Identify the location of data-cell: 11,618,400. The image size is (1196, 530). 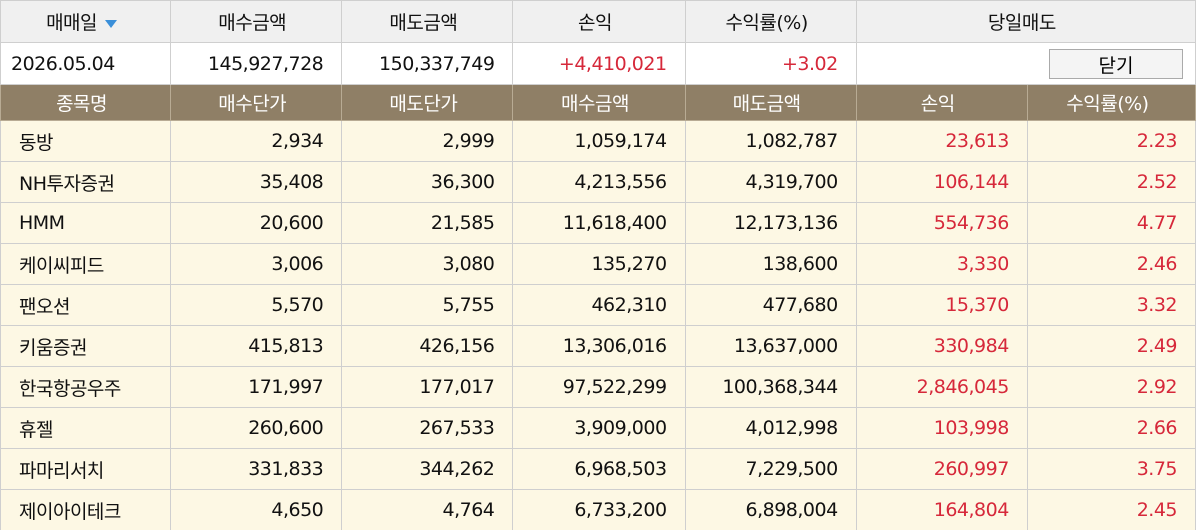
(599, 223).